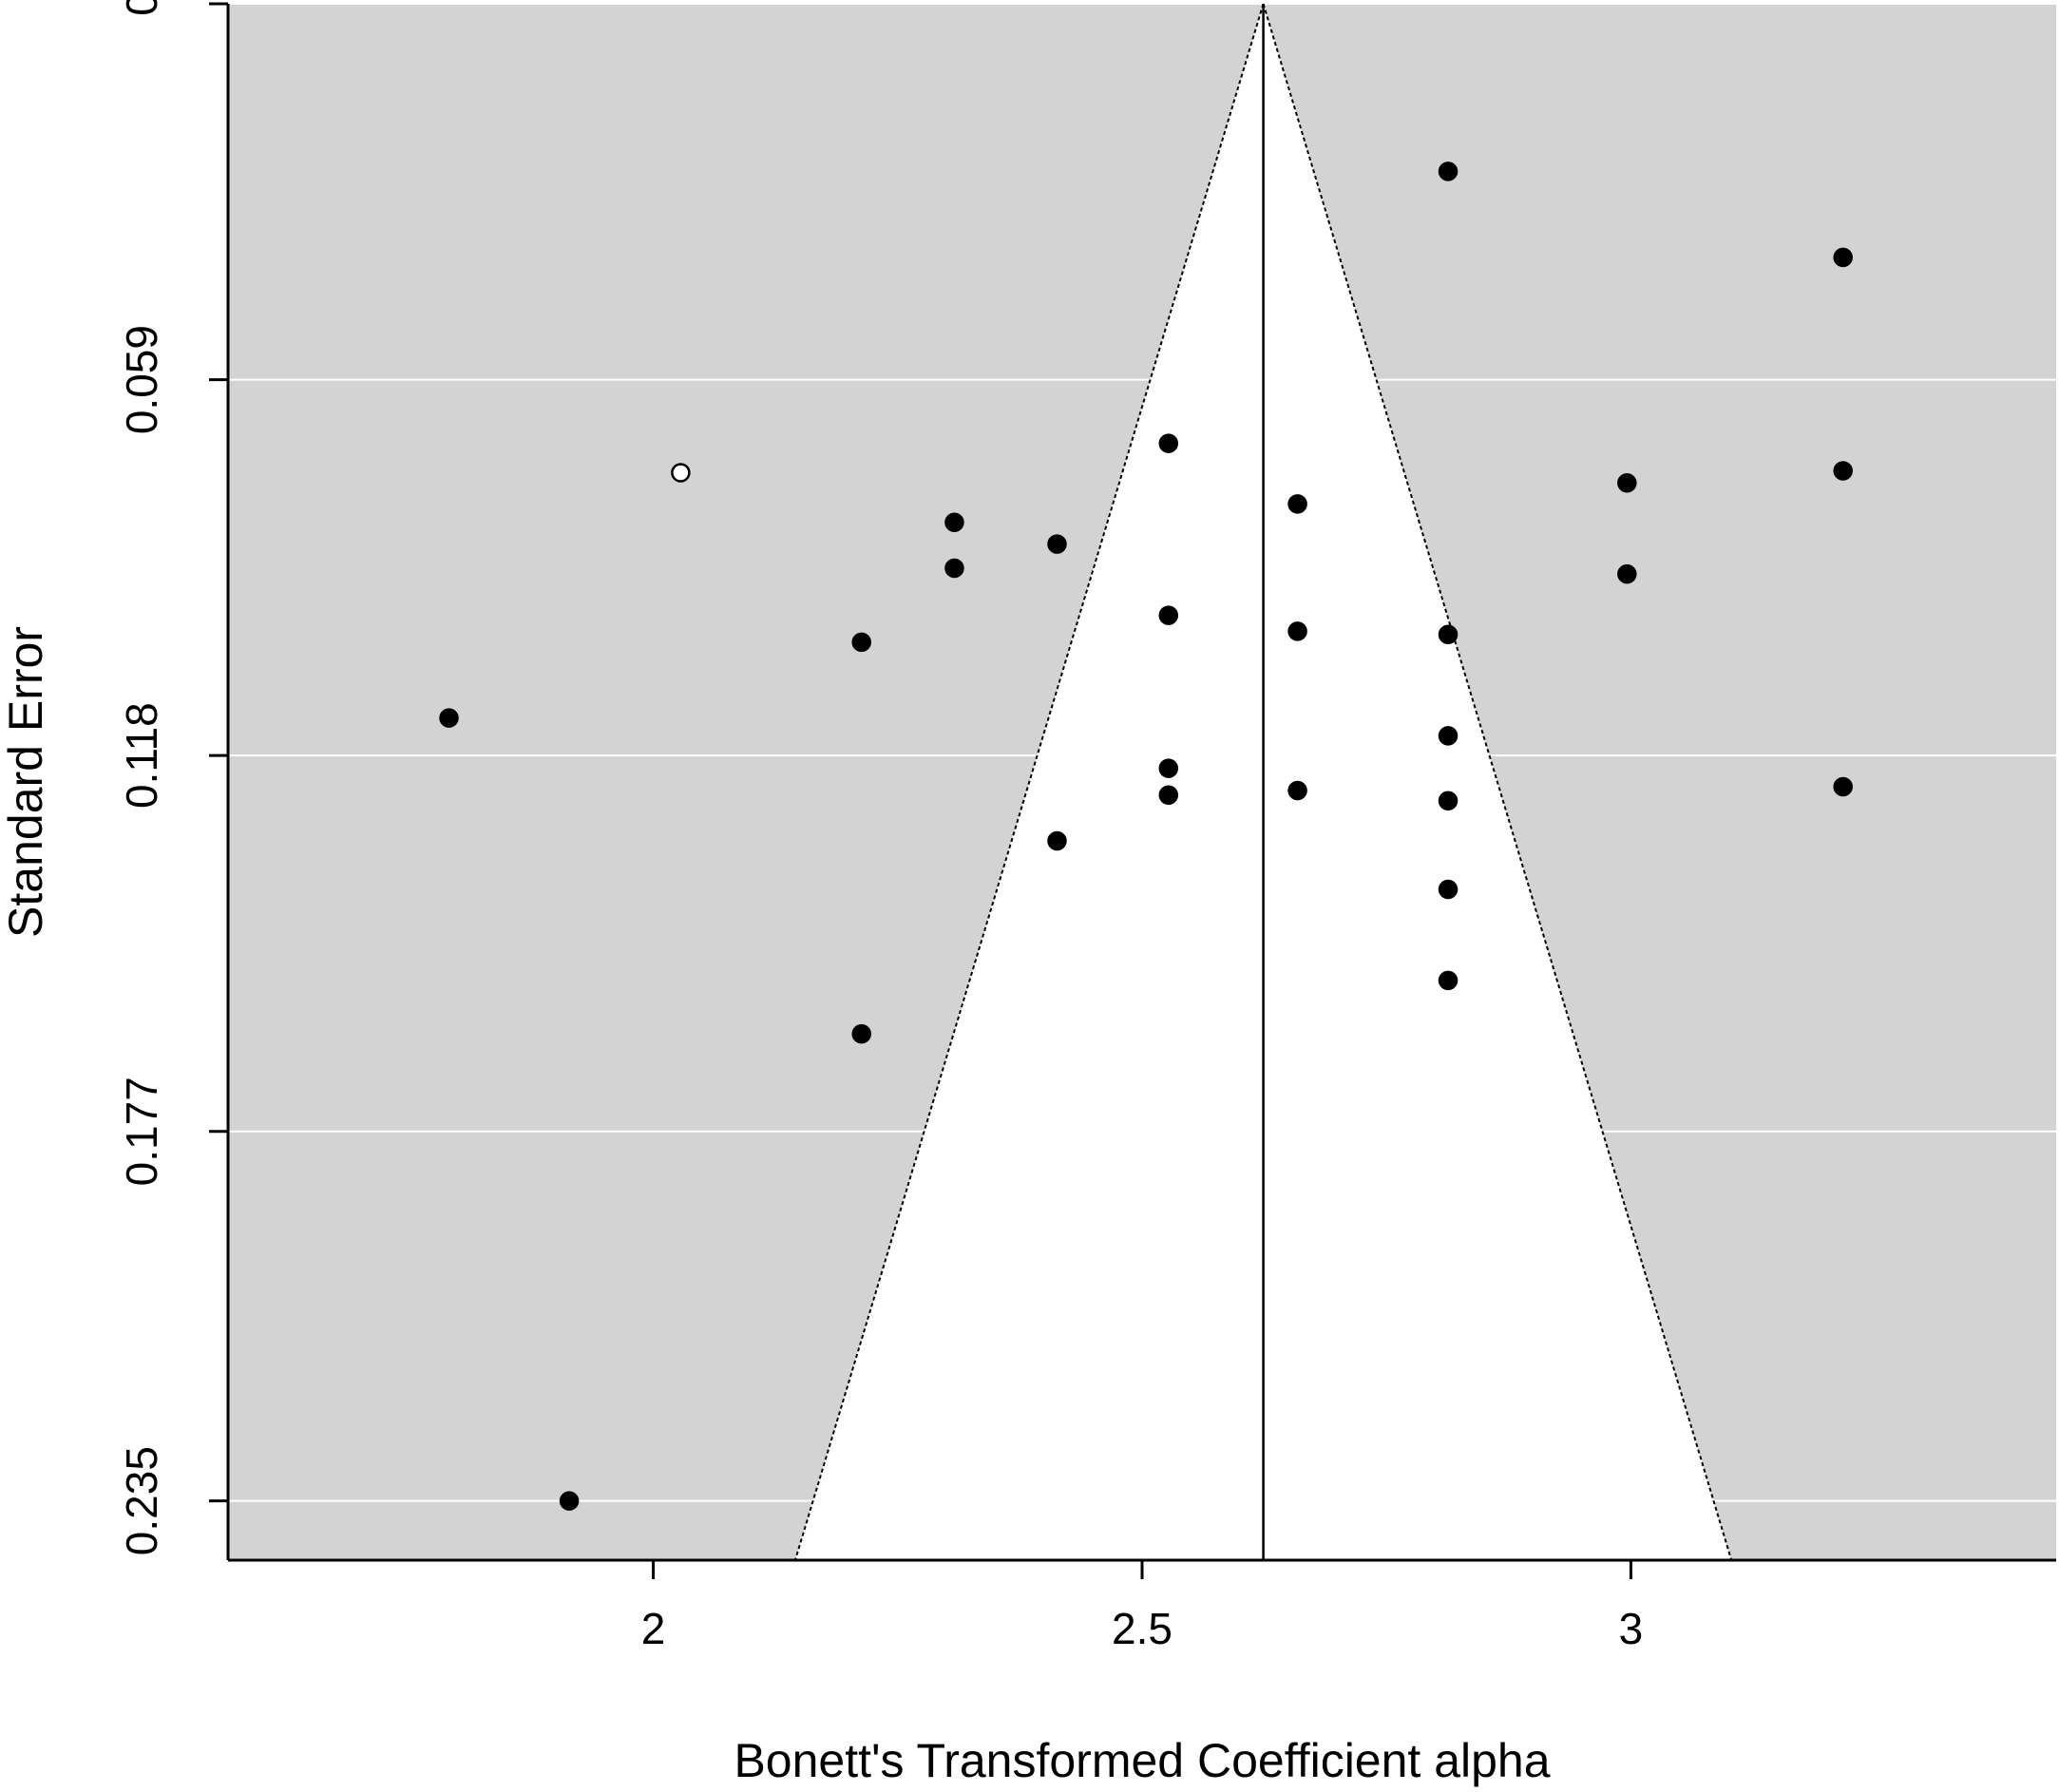  Describe the element at coordinates (1142, 1760) in the screenshot. I see `x-axis-title: Bonett's Transformed Coefficient alpha` at that location.